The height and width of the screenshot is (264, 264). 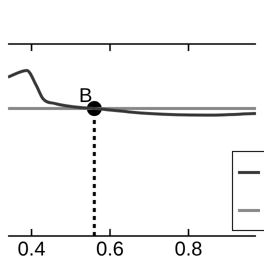 I want to click on x-tick-label: 0.8, so click(x=188, y=249).